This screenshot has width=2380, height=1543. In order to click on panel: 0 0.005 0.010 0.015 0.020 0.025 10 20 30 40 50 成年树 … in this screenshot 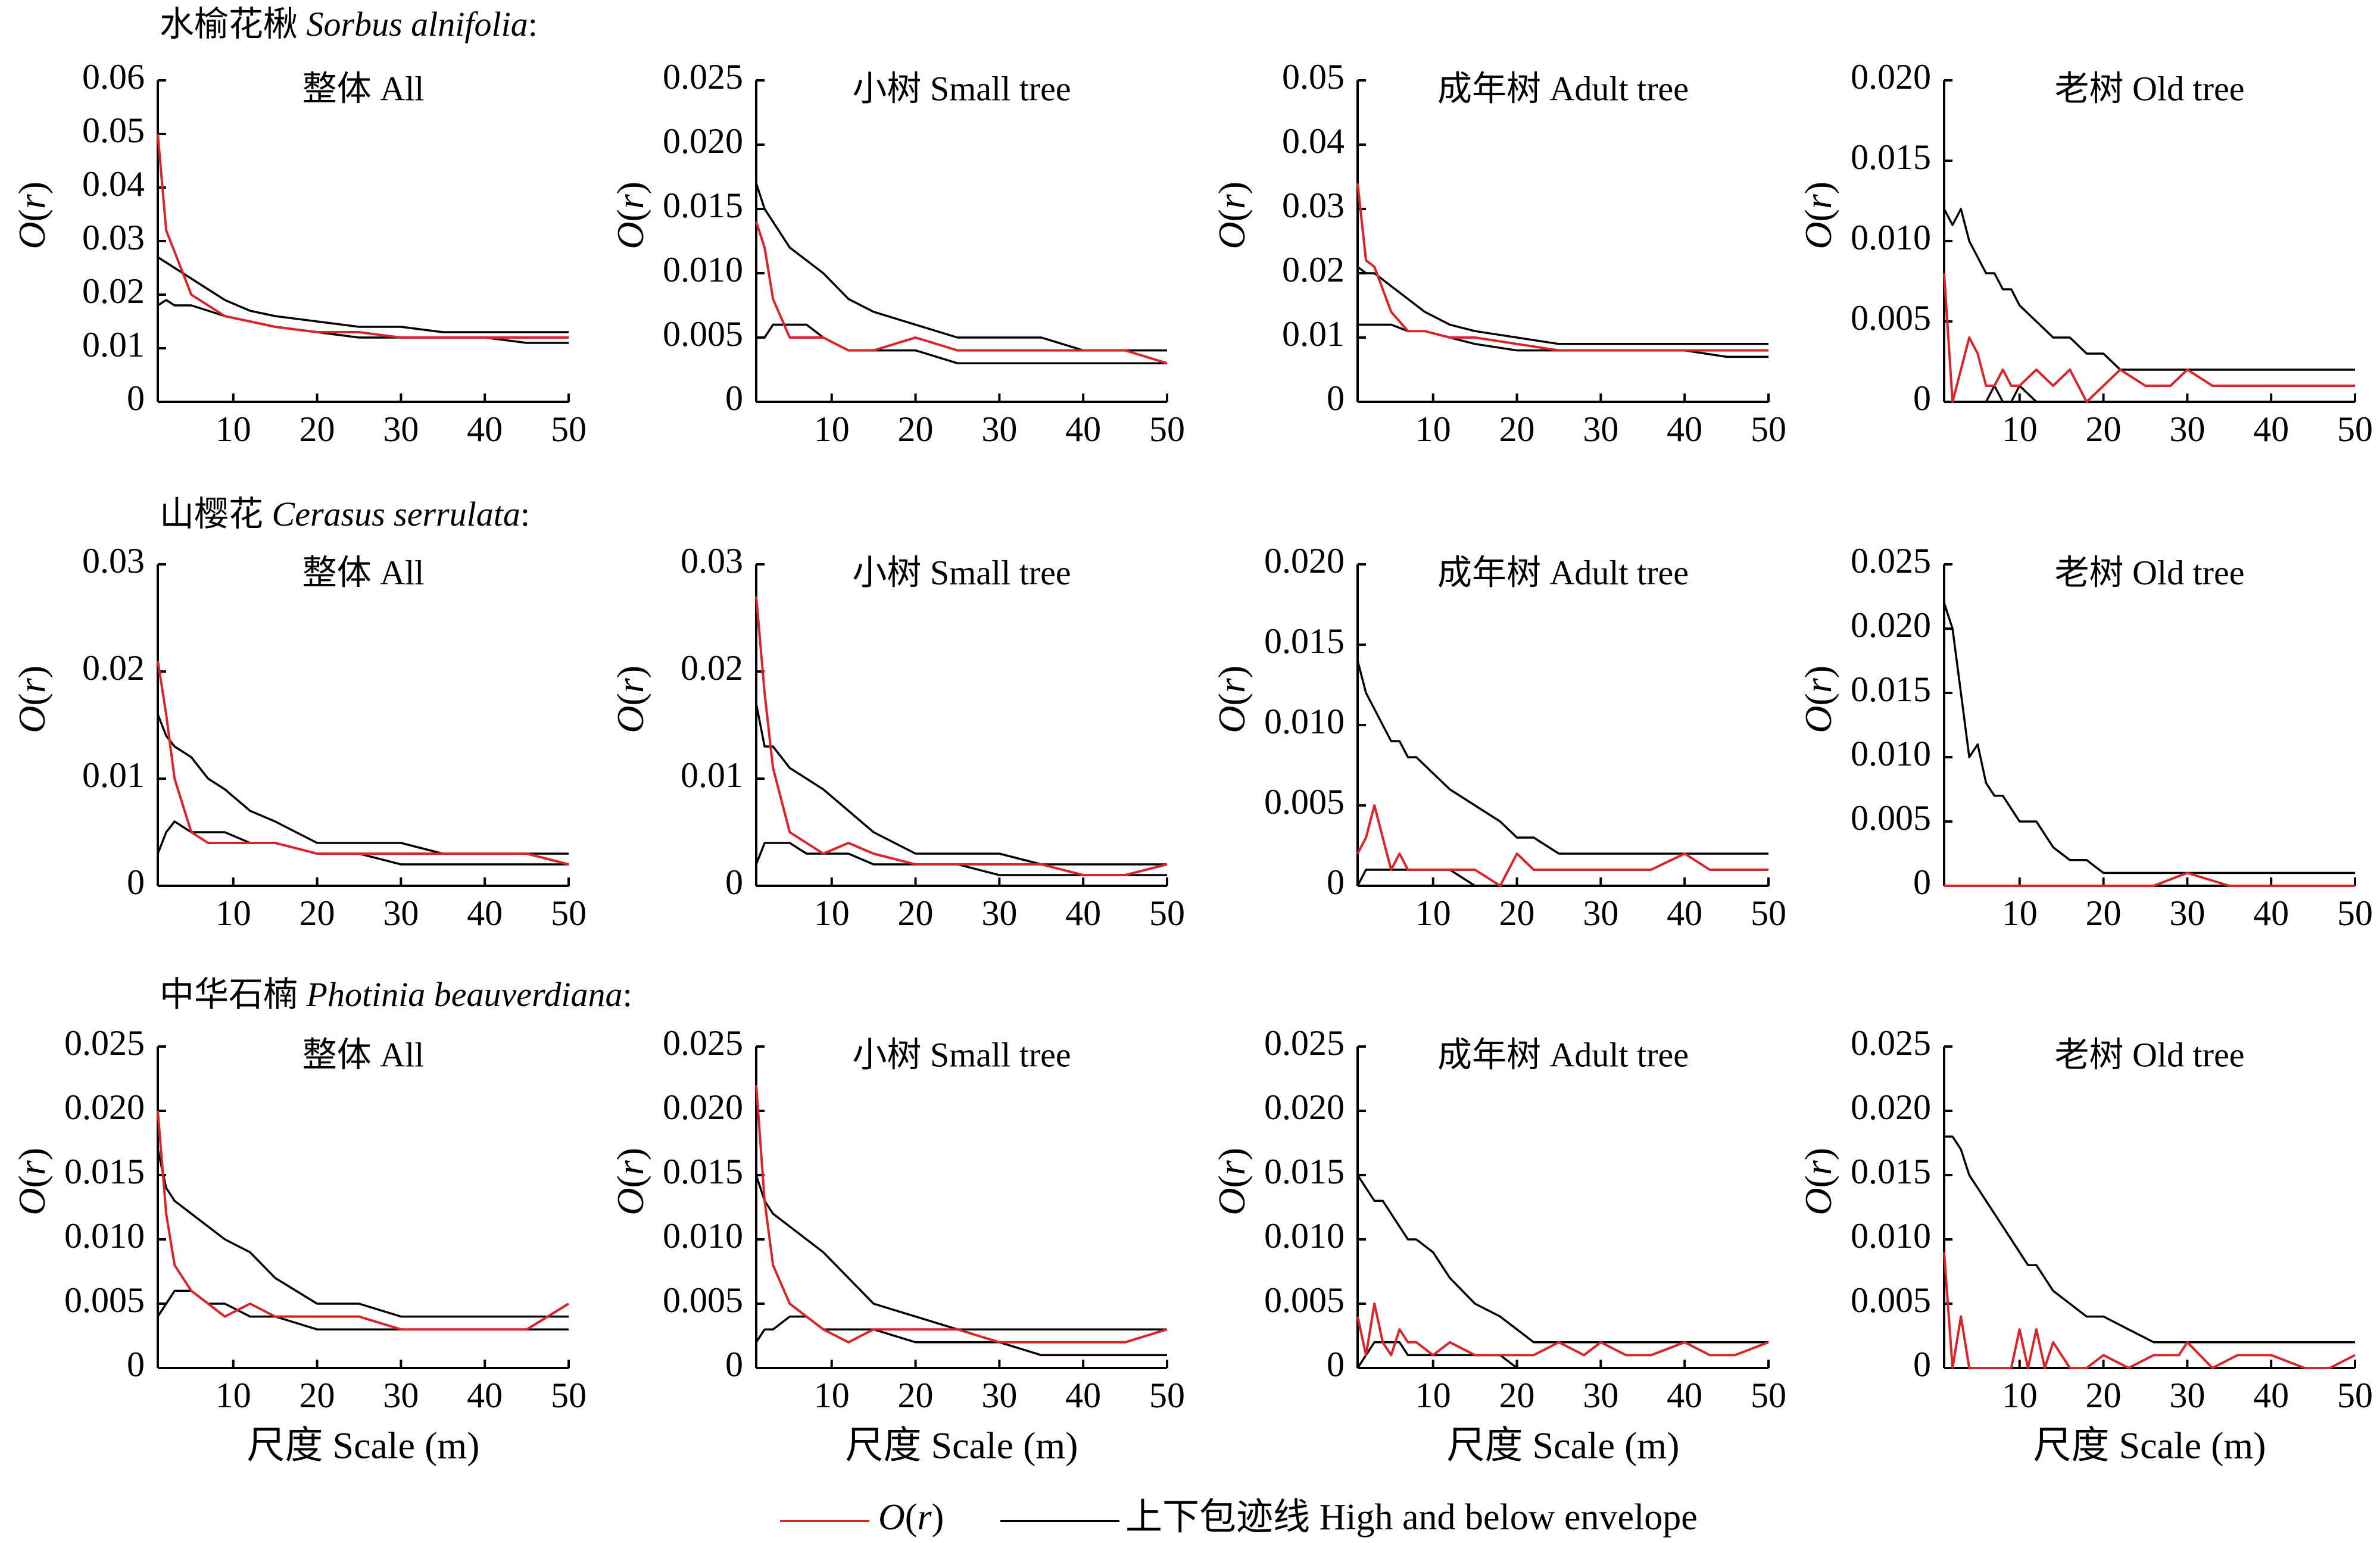, I will do `click(1499, 1219)`.